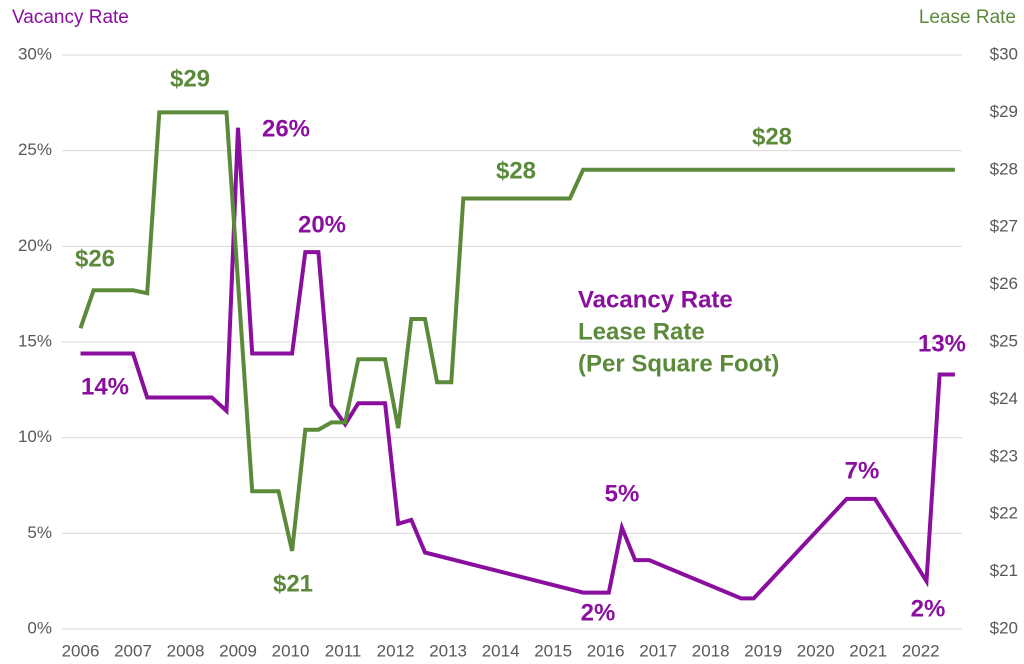 The image size is (1024, 664). Describe the element at coordinates (1004, 398) in the screenshot. I see `y2-tick-label: $24` at that location.